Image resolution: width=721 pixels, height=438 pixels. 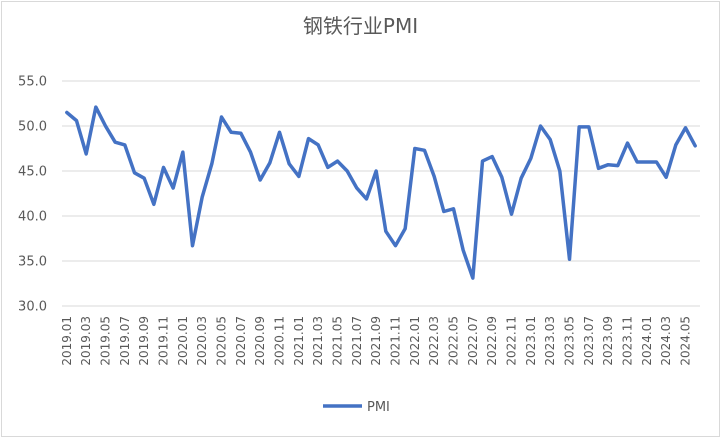 What do you see at coordinates (647, 341) in the screenshot?
I see `x-tick-label: 2024.01` at bounding box center [647, 341].